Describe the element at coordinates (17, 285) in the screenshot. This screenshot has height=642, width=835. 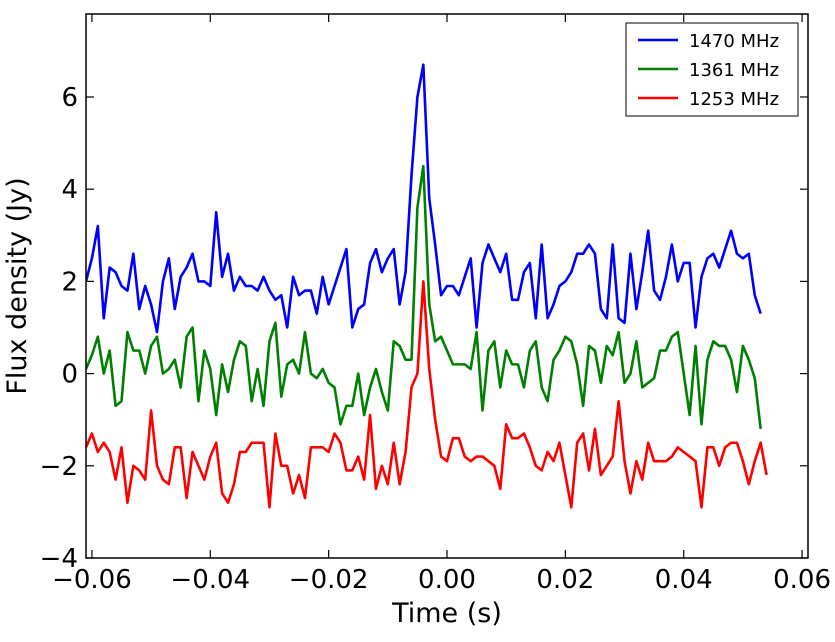
I see `y-axis-label: Flux density (Jy)` at that location.